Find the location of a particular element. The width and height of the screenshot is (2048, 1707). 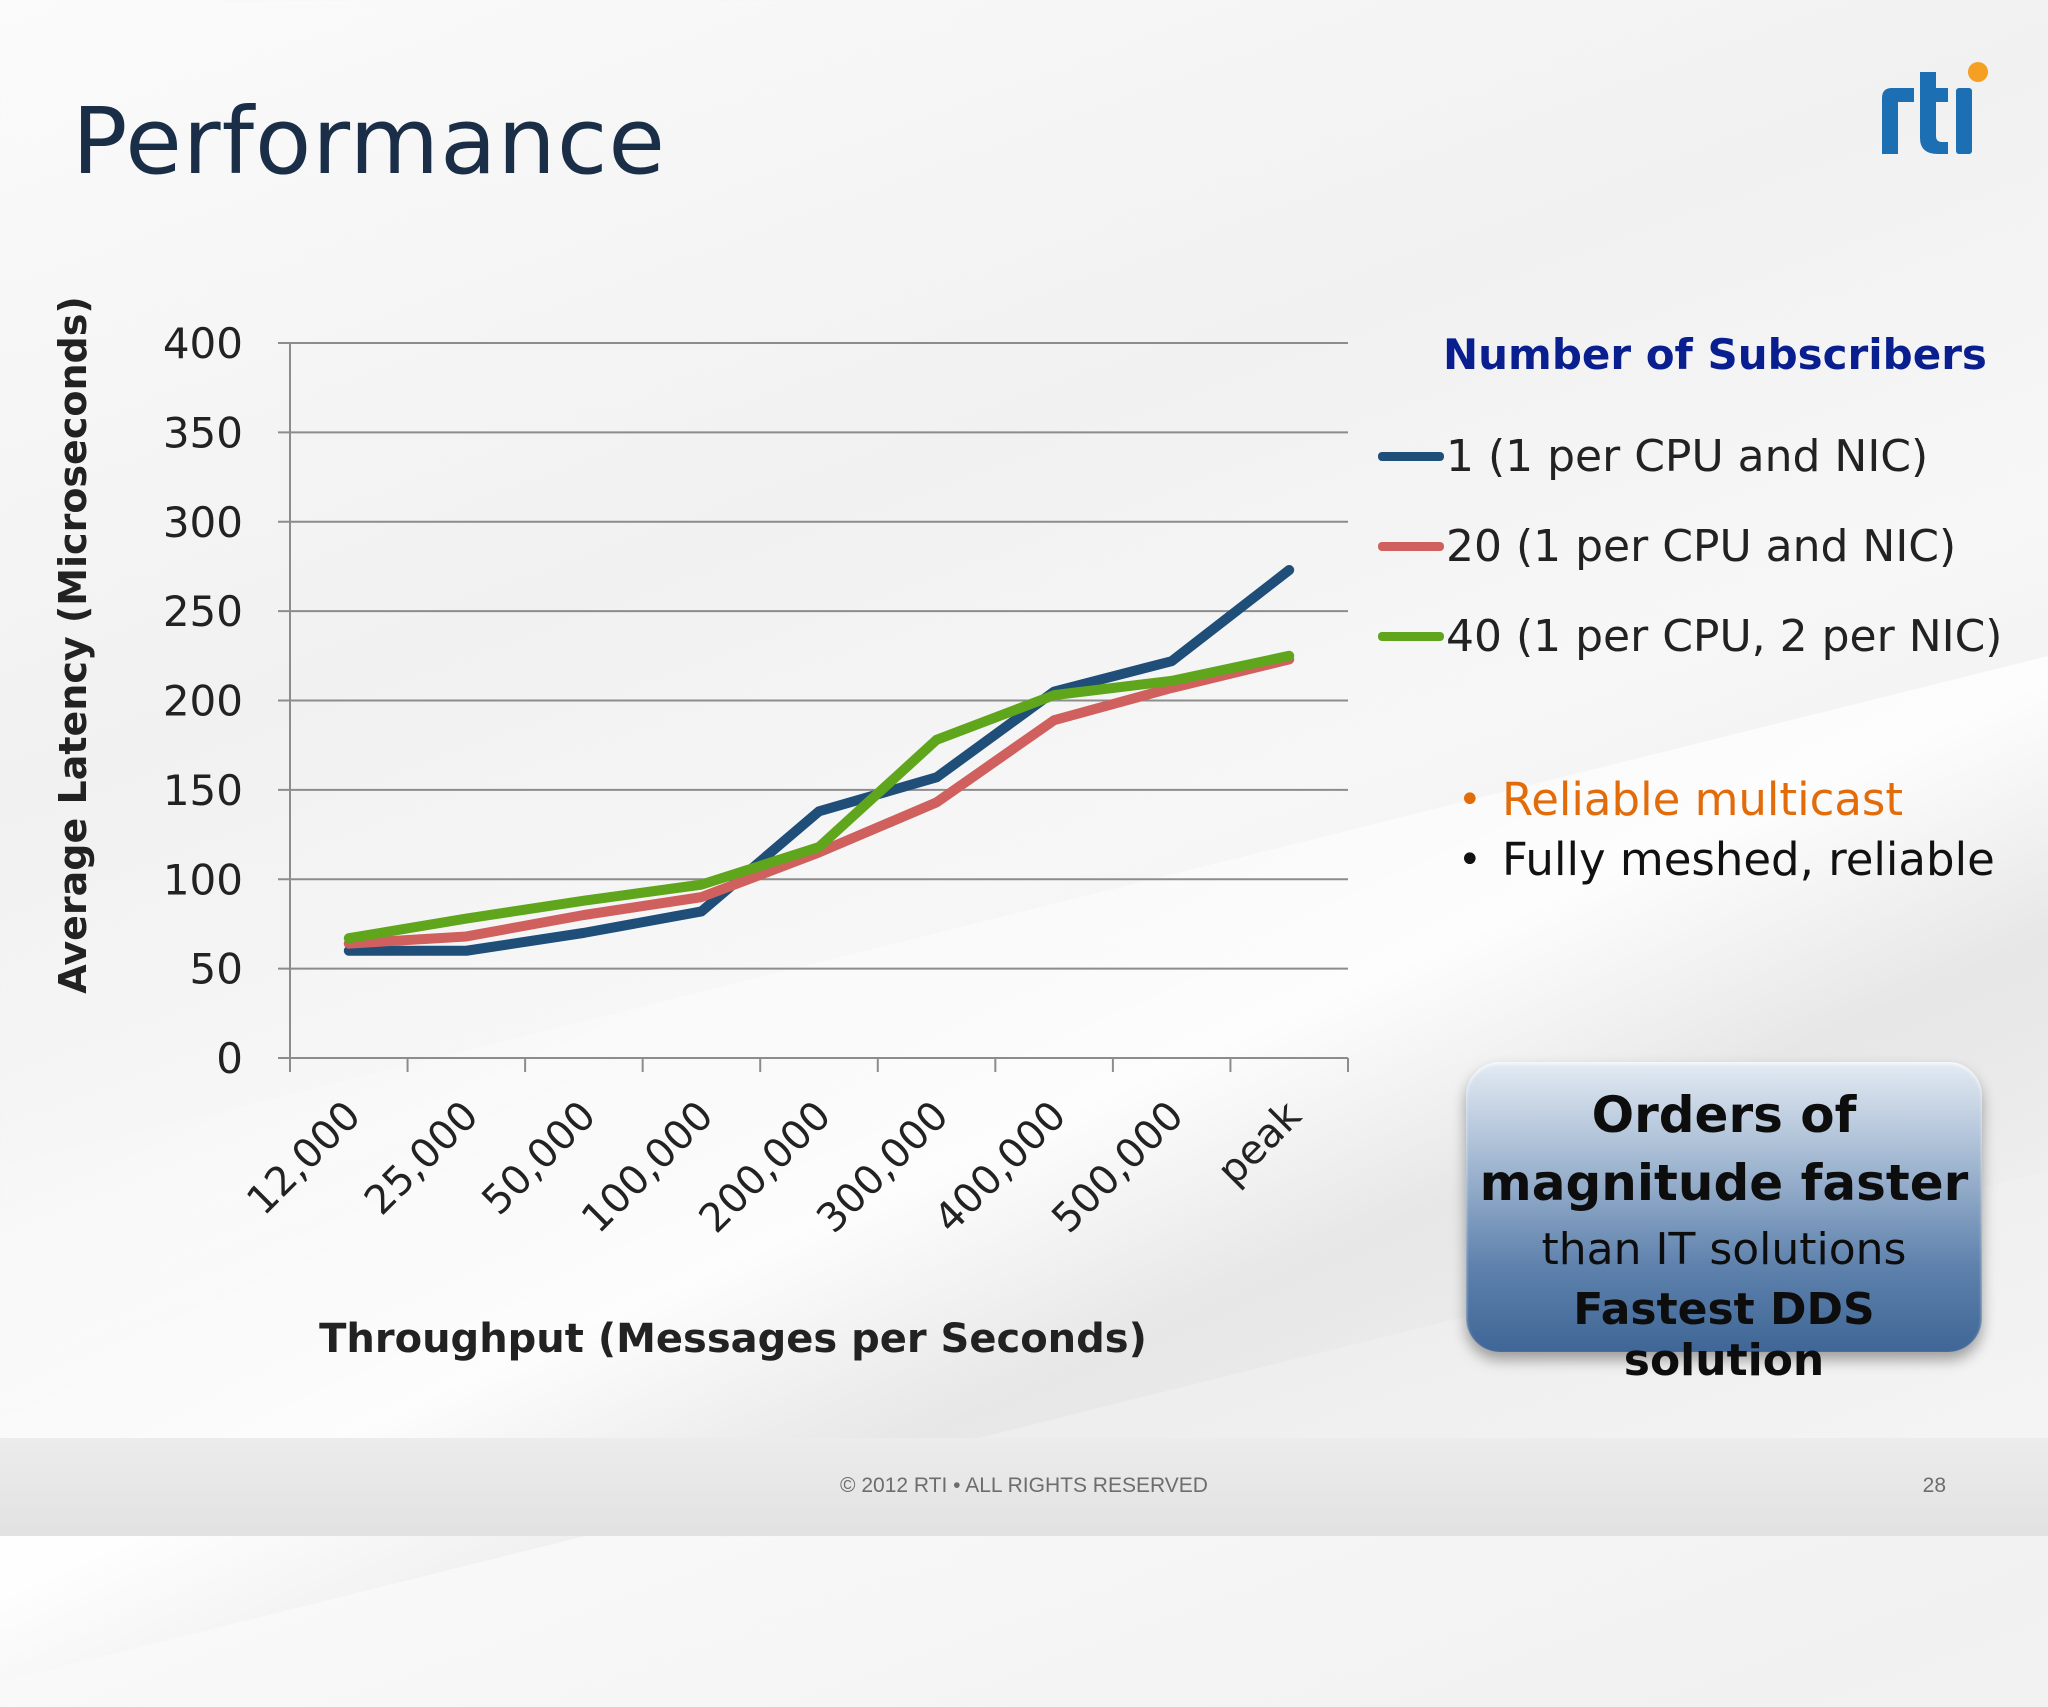

x-tick-label: peak is located at coordinates (1260, 1143).